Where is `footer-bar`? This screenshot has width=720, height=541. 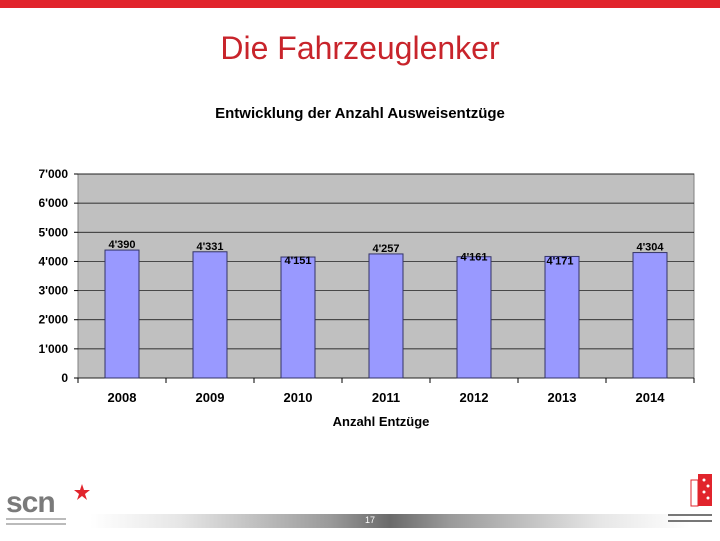
footer-bar is located at coordinates (390, 521).